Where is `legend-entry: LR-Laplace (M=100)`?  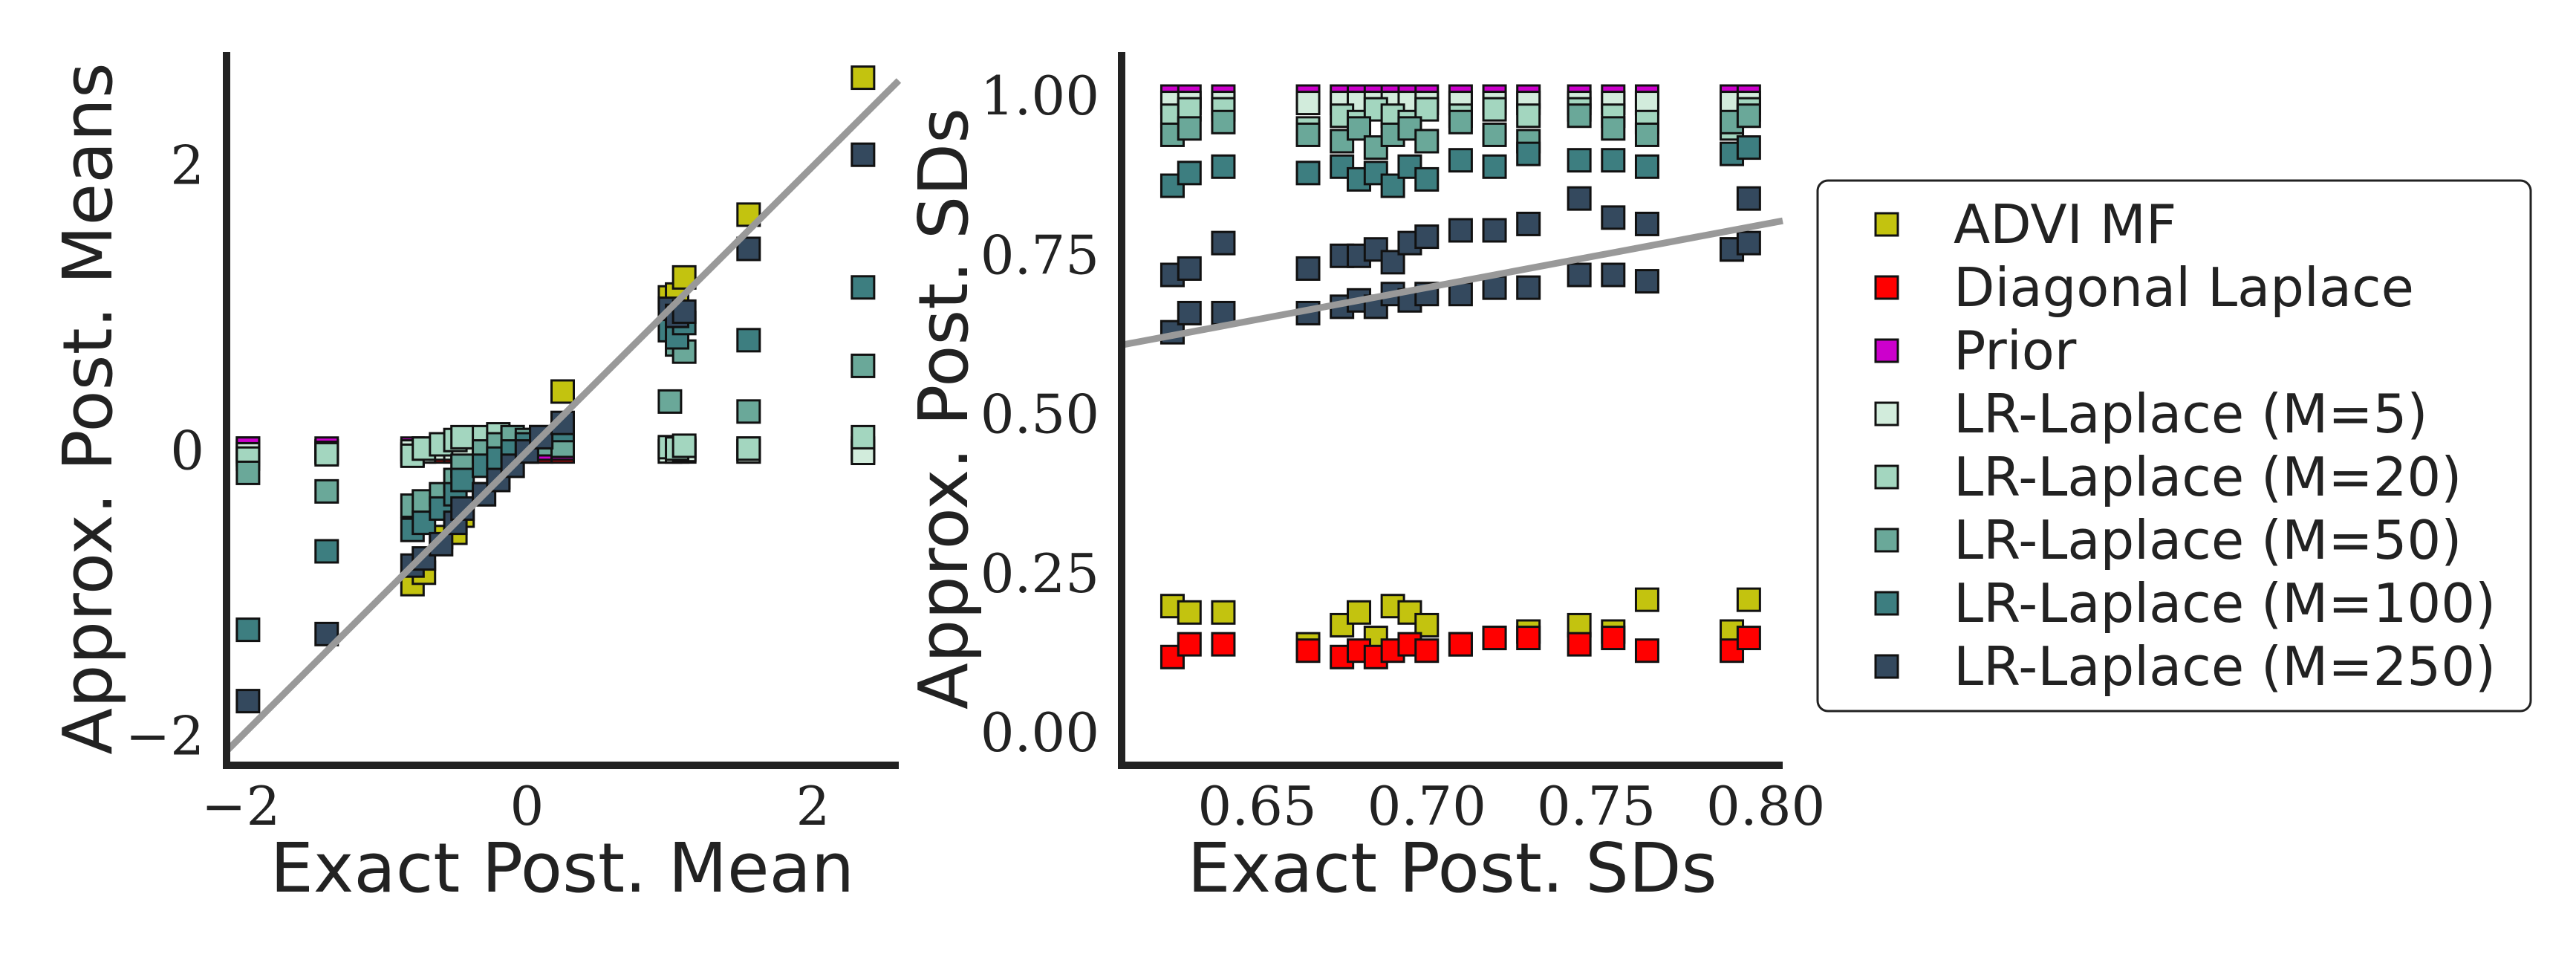 legend-entry: LR-Laplace (M=100) is located at coordinates (2185, 603).